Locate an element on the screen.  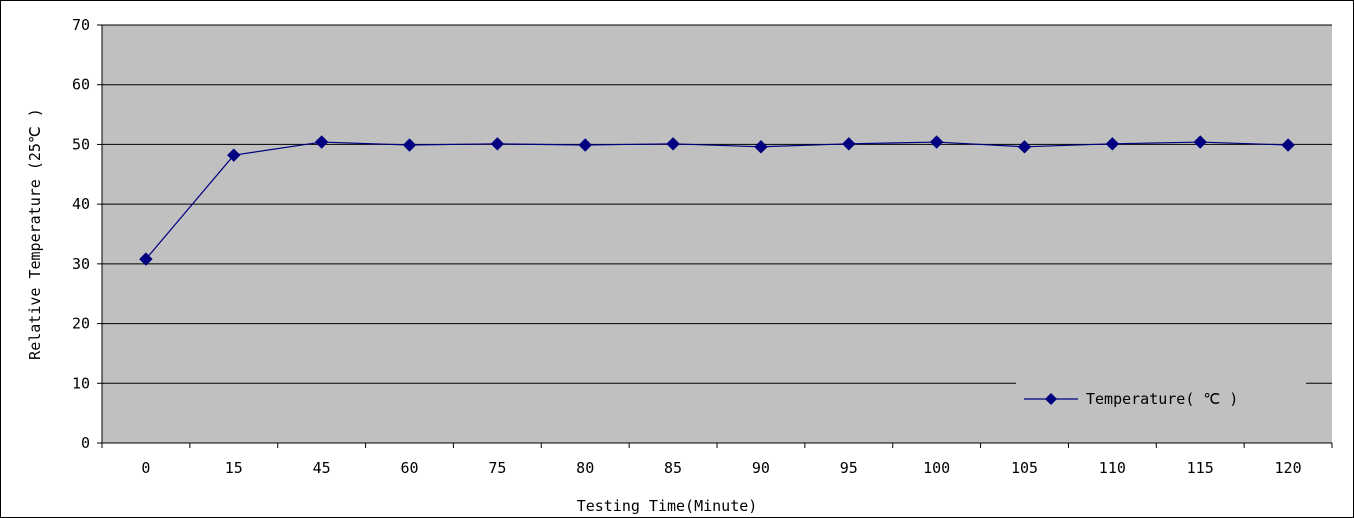
legend-label: Temperature( ℃ ) is located at coordinates (1162, 399).